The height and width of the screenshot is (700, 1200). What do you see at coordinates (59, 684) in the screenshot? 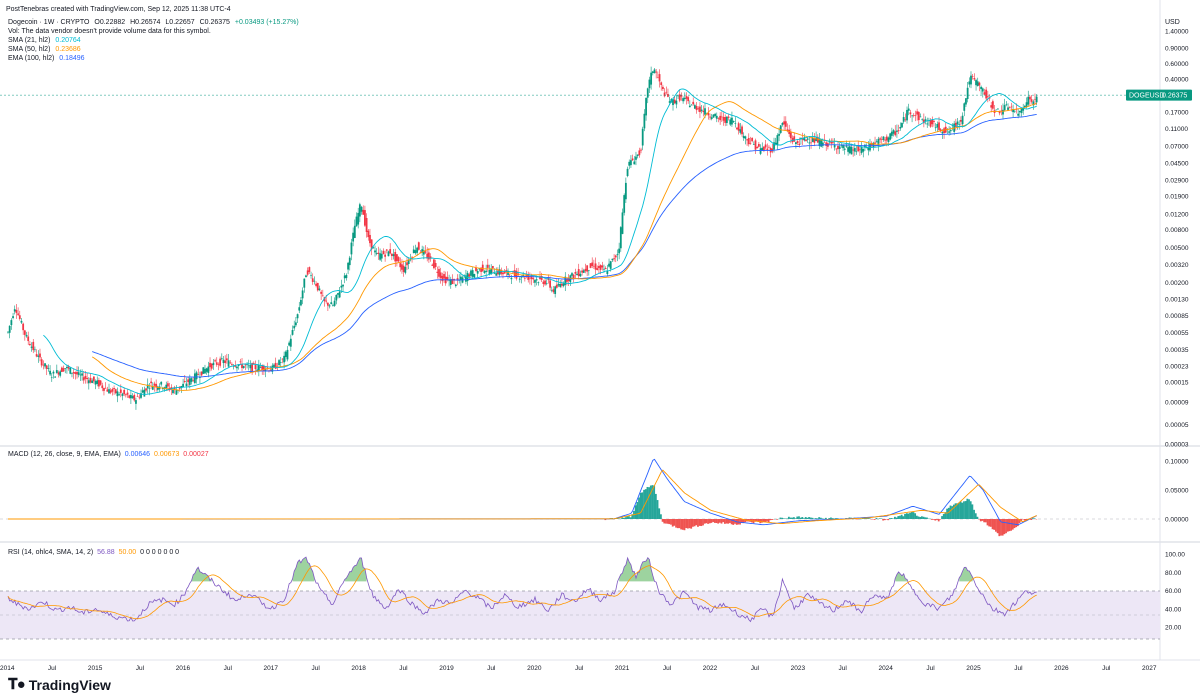
I see `tradingview-logo: 𝐓● TradingView` at bounding box center [59, 684].